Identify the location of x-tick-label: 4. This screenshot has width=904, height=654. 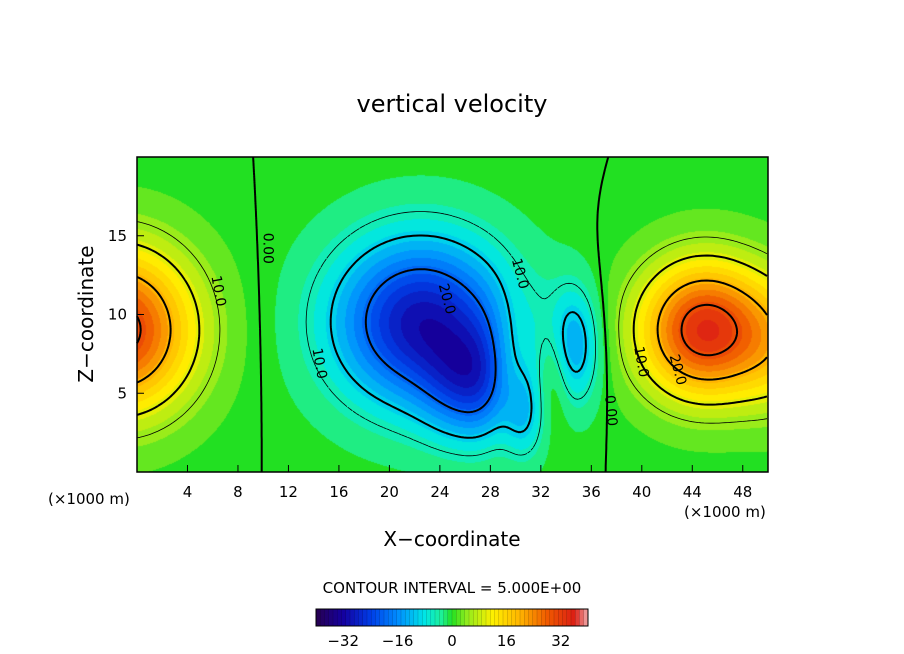
(188, 492).